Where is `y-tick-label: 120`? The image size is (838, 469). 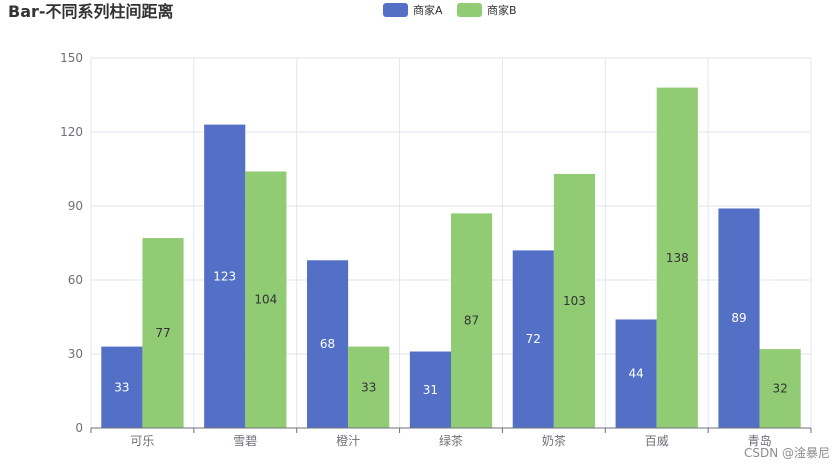
y-tick-label: 120 is located at coordinates (71, 132).